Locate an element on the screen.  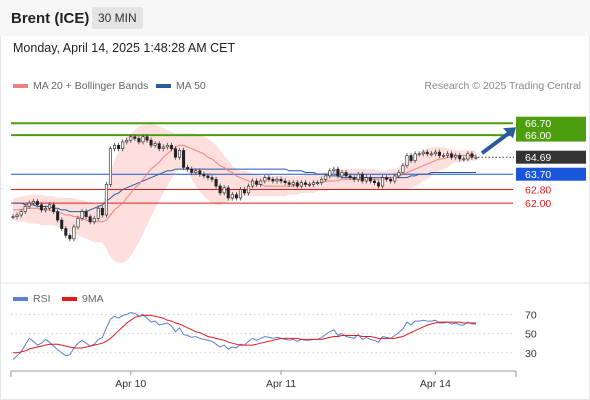
rsi-label: RSI is located at coordinates (42, 299).